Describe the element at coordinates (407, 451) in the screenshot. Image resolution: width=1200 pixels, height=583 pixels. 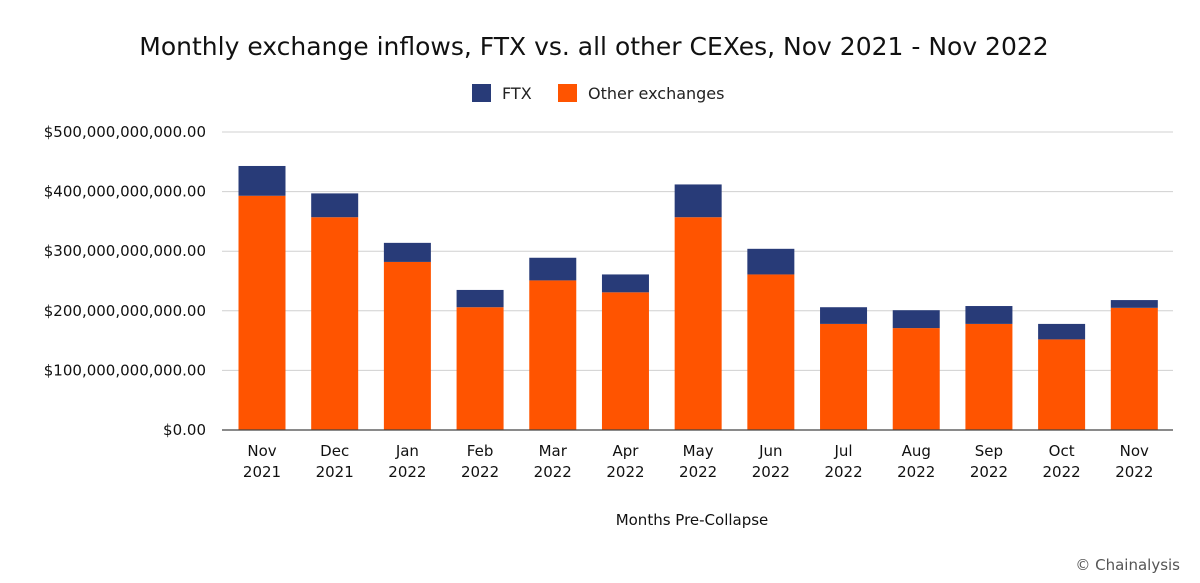
I see `x-tick-label-month: Jan` at that location.